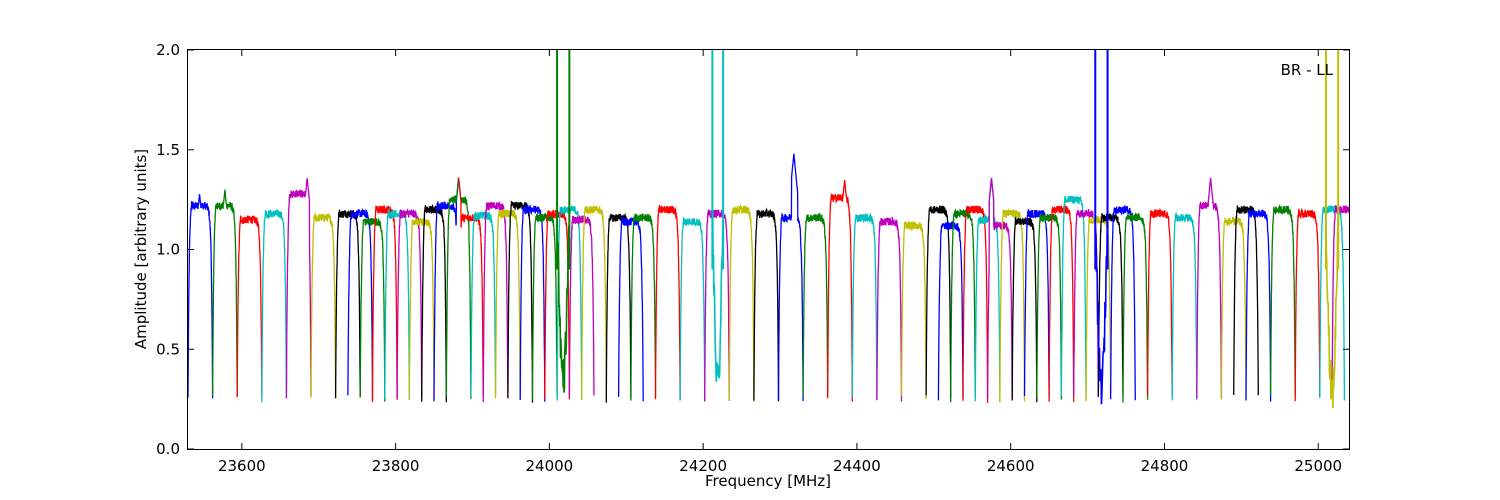 The width and height of the screenshot is (1500, 500). Describe the element at coordinates (703, 466) in the screenshot. I see `x-tick-label: 24200` at that location.